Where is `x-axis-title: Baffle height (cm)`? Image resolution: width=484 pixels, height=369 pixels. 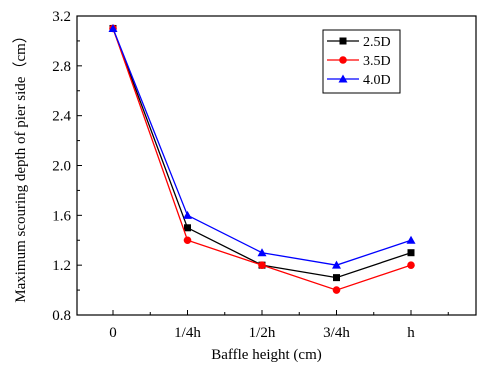
x-axis-title: Baffle height (cm) is located at coordinates (266, 355).